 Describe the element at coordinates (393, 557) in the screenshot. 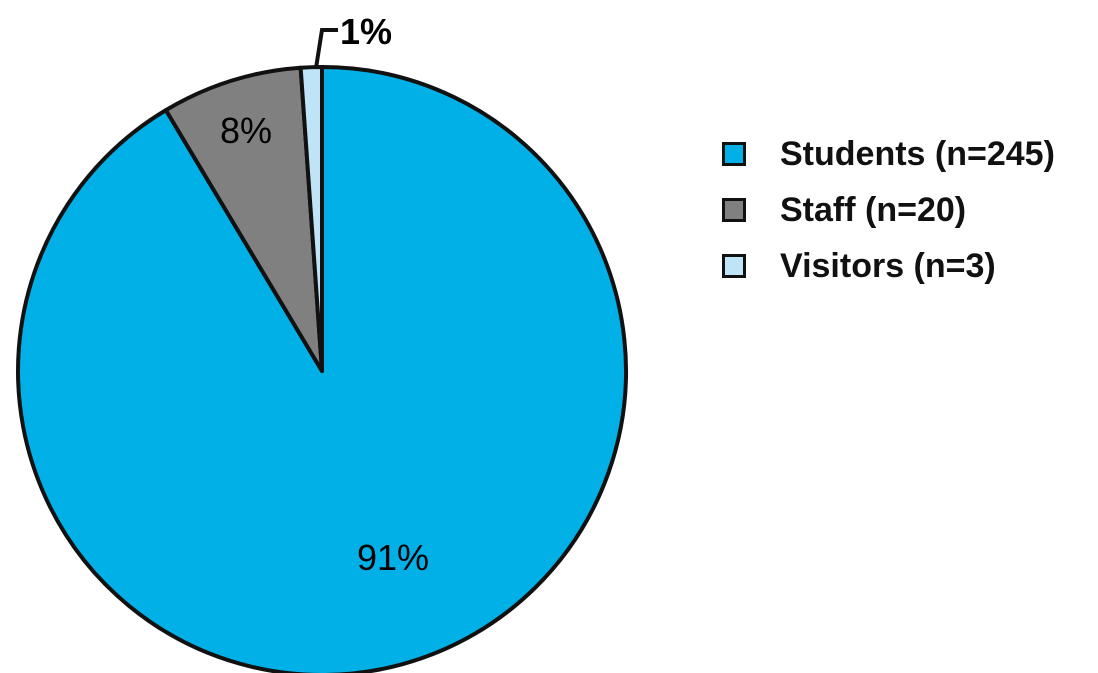

I see `students-percent-label: 91%` at that location.